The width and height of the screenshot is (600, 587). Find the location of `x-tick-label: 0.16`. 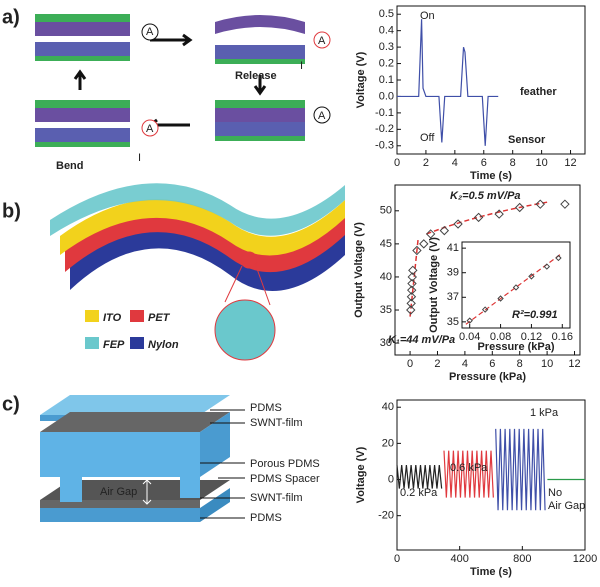

x-tick-label: 0.16 is located at coordinates (562, 337).